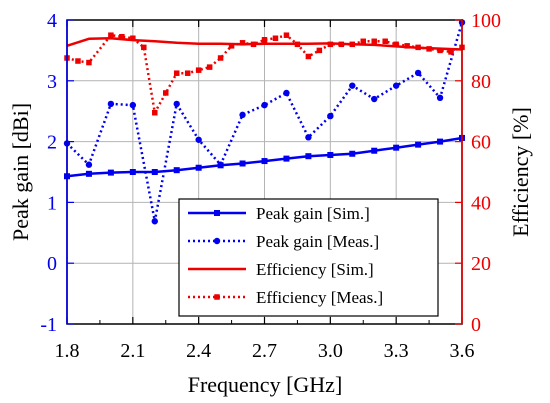 This screenshot has height=403, width=550. I want to click on x-tick-label: 2.1, so click(132, 351).